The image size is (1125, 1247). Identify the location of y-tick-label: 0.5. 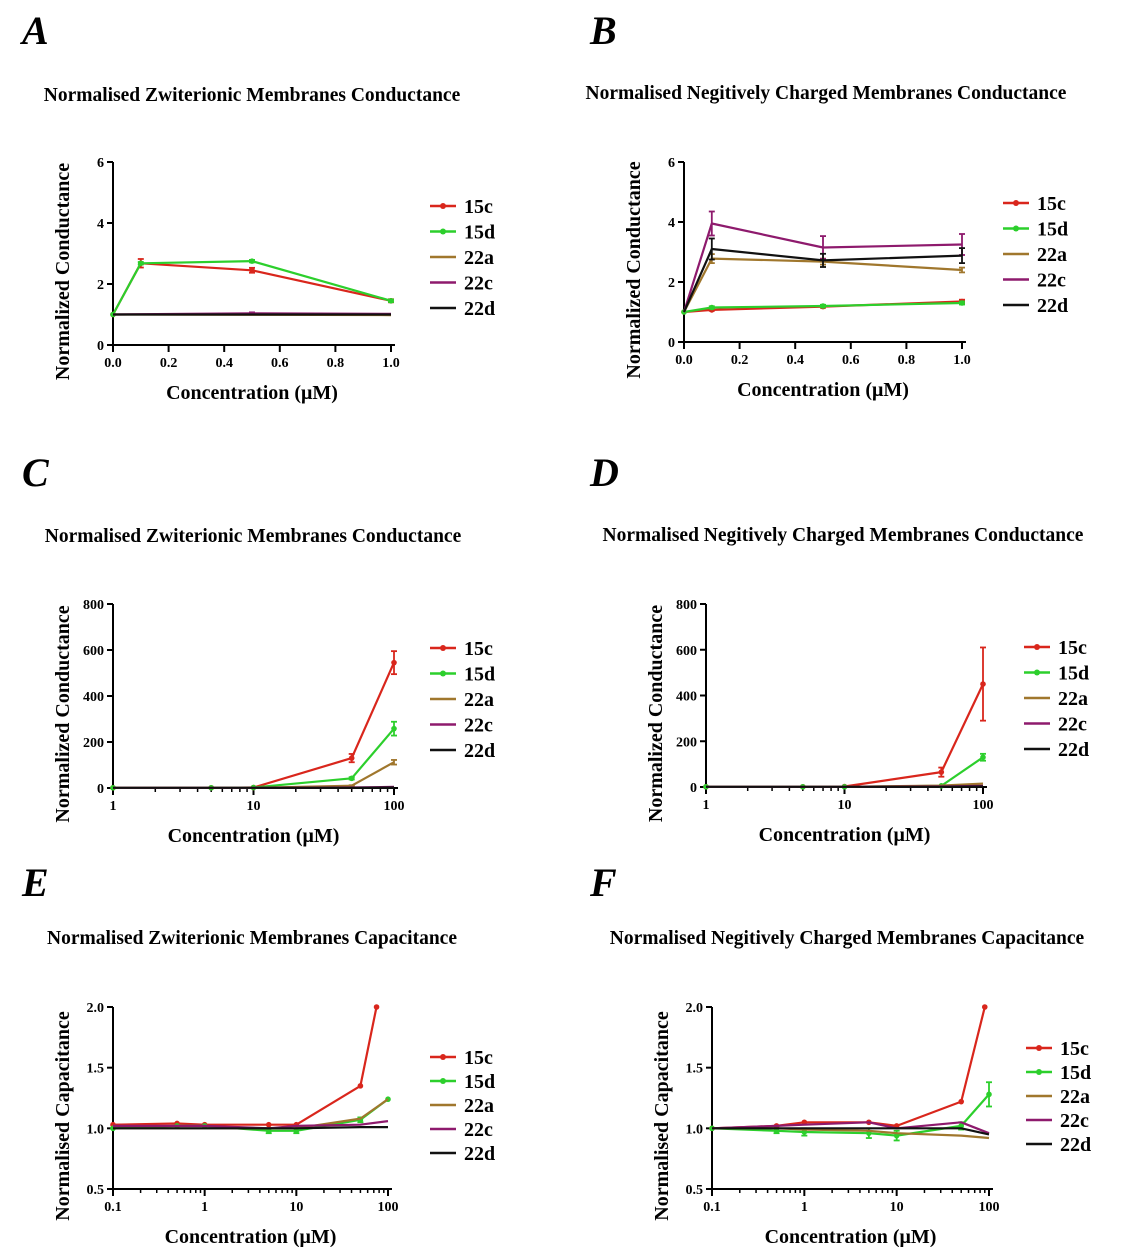
(695, 1190).